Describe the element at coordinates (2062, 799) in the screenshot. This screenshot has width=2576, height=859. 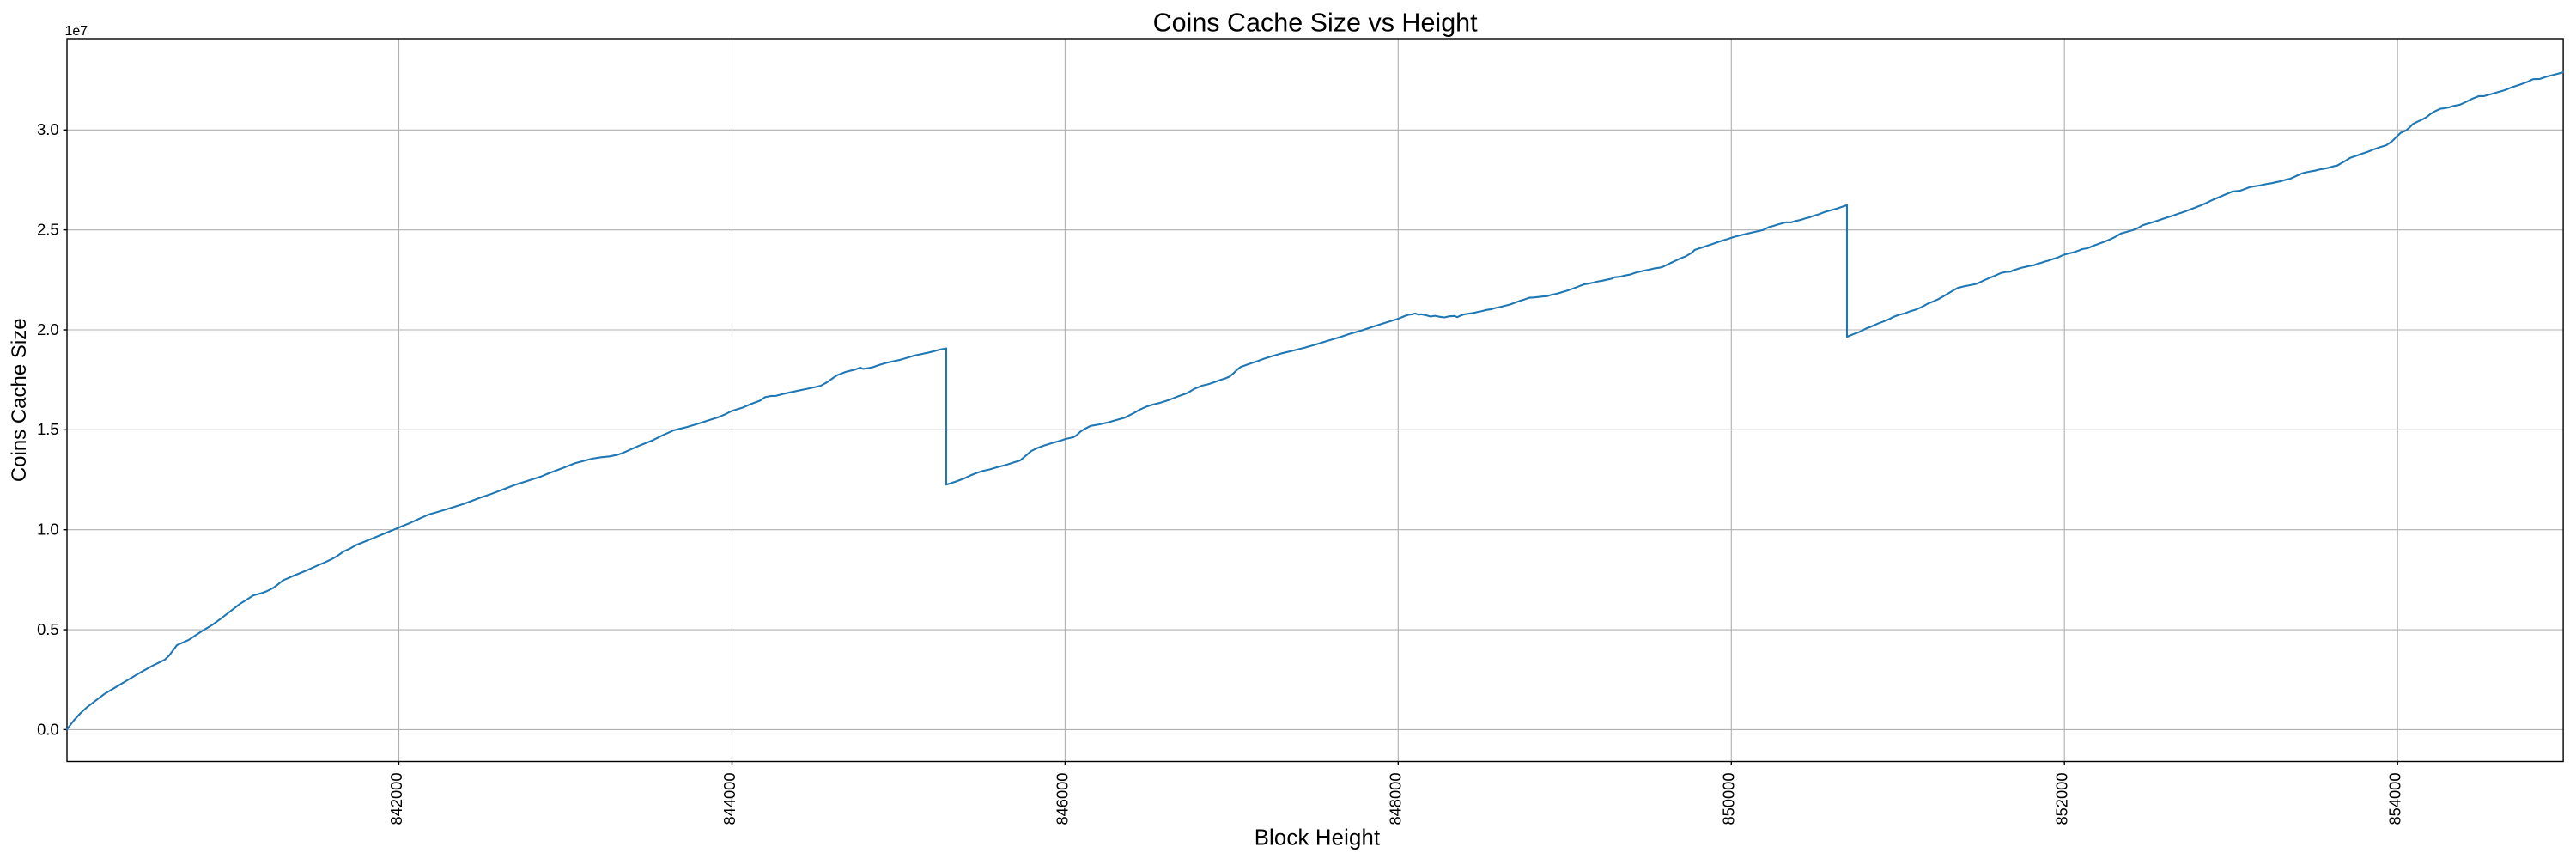
I see `svg-text: 852000` at that location.